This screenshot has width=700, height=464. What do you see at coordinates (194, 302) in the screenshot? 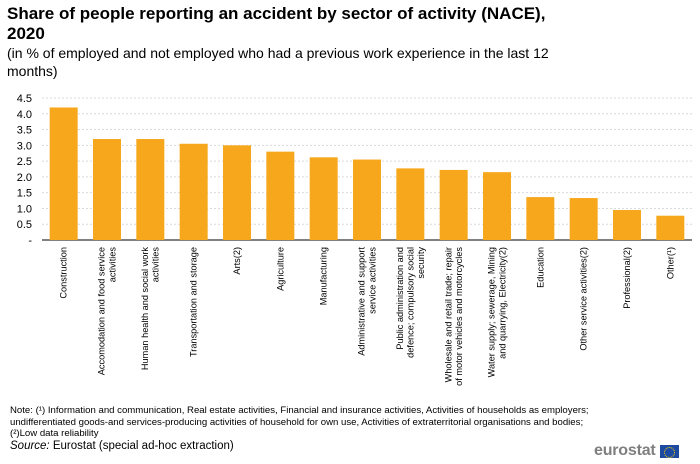
I see `x-category-label: Transportation and storage` at bounding box center [194, 302].